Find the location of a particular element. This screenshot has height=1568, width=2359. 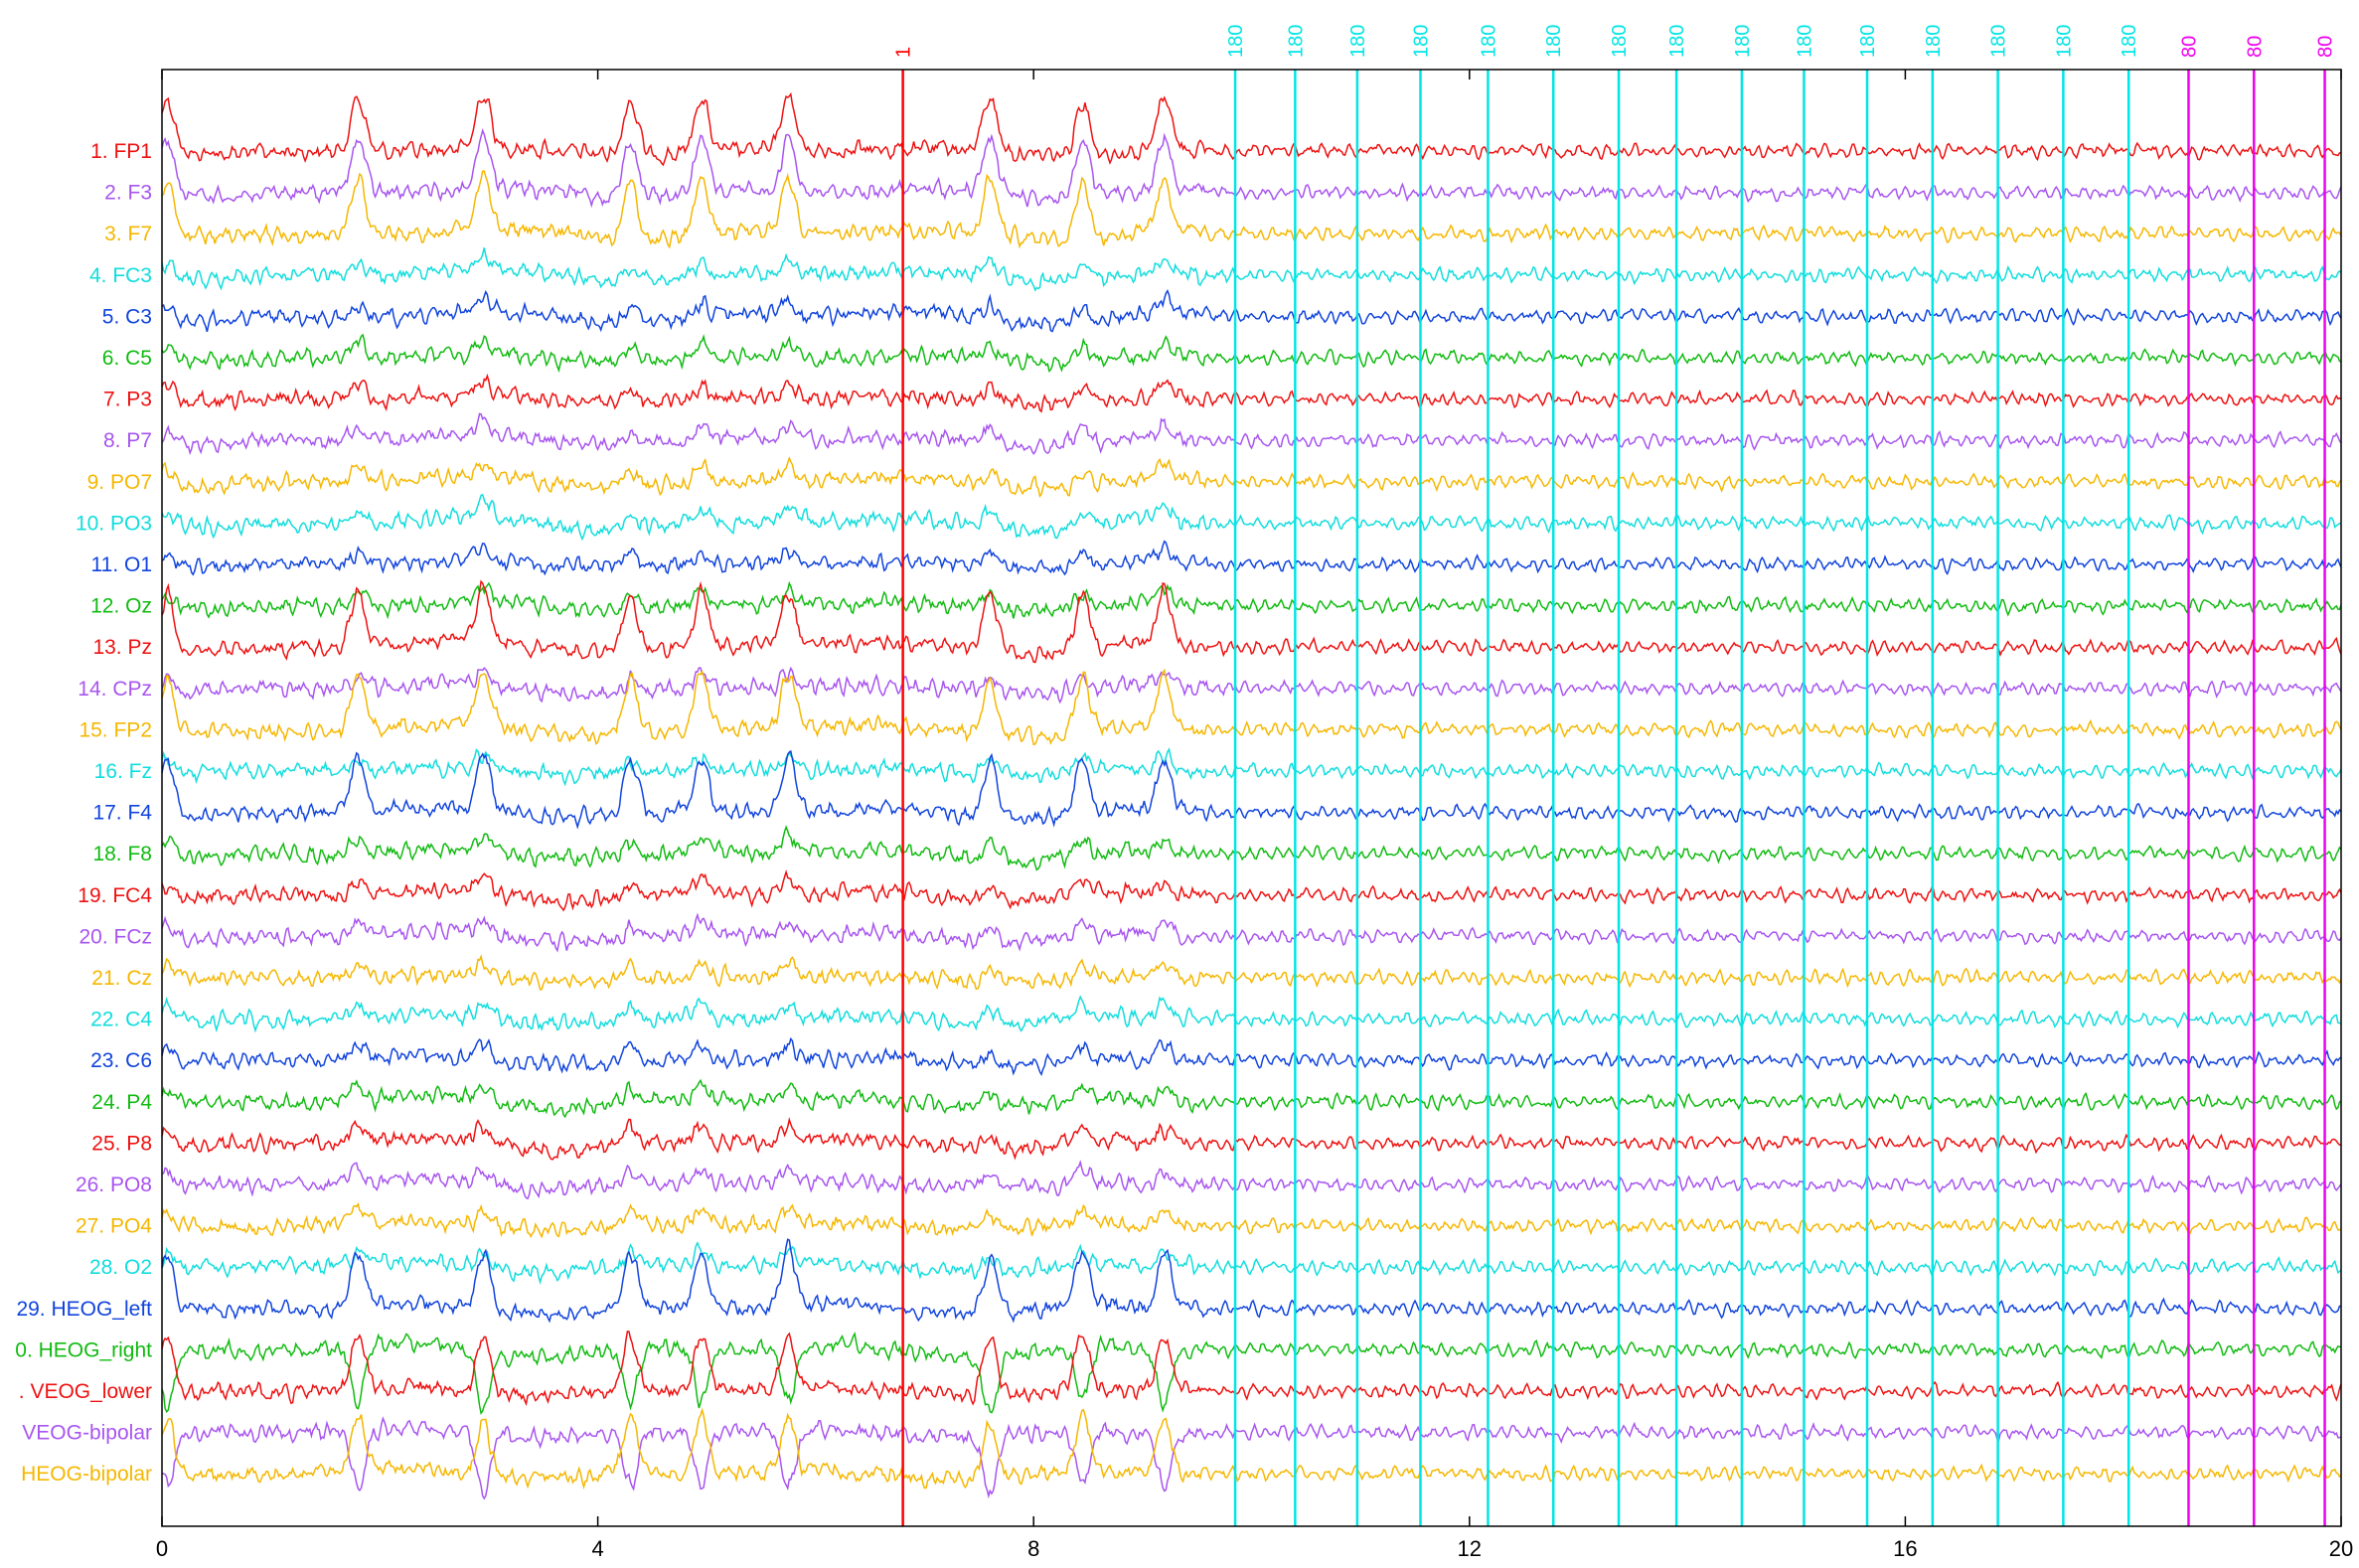

x-tick-label: 4 is located at coordinates (597, 1548).